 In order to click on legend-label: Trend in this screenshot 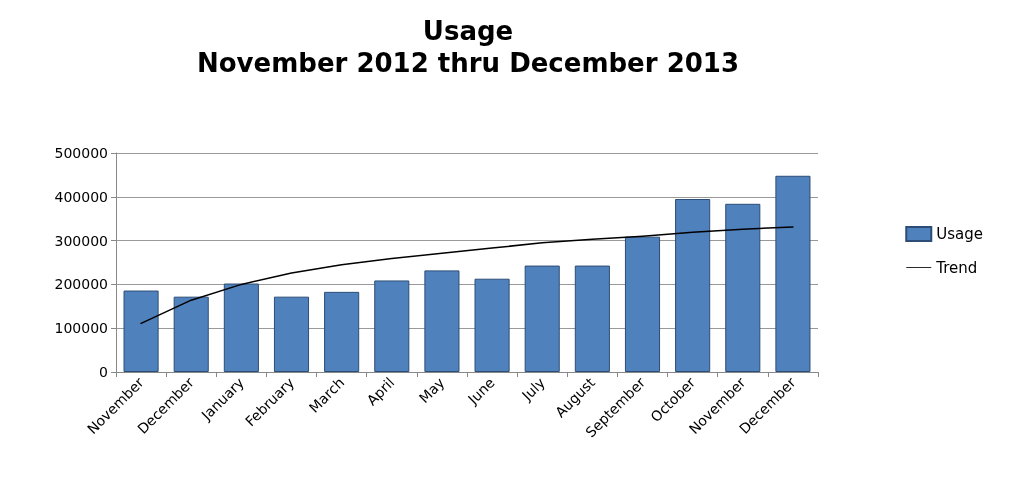, I will do `click(956, 267)`.